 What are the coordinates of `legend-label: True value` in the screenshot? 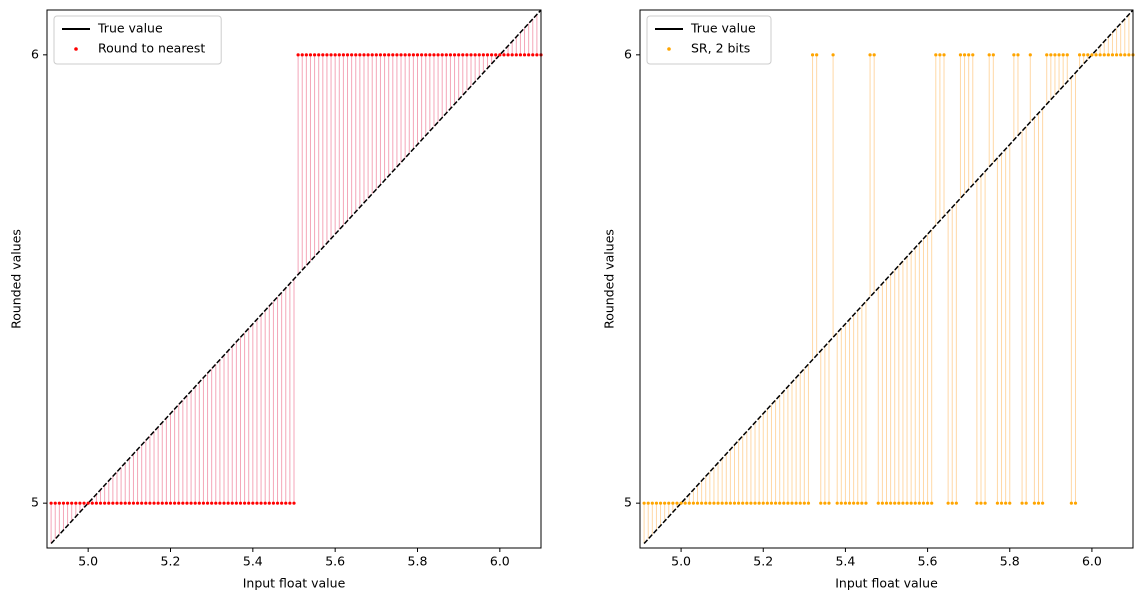 It's located at (723, 28).